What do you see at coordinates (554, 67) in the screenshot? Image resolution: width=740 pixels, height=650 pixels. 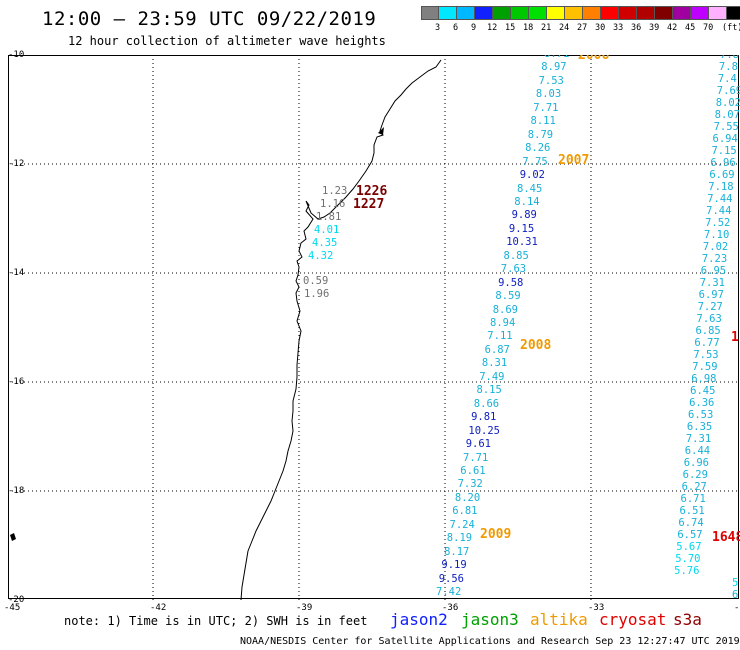 I see `swh-label: 8.97` at bounding box center [554, 67].